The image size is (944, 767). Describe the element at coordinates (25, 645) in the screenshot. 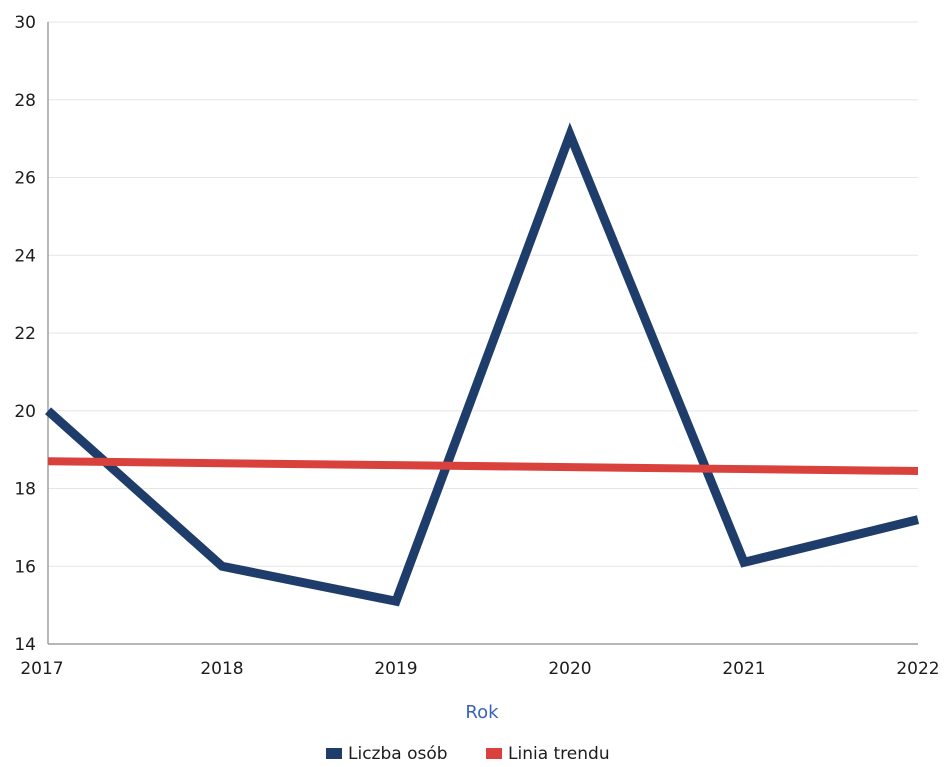

I see `y-tick-label-14: 14` at that location.